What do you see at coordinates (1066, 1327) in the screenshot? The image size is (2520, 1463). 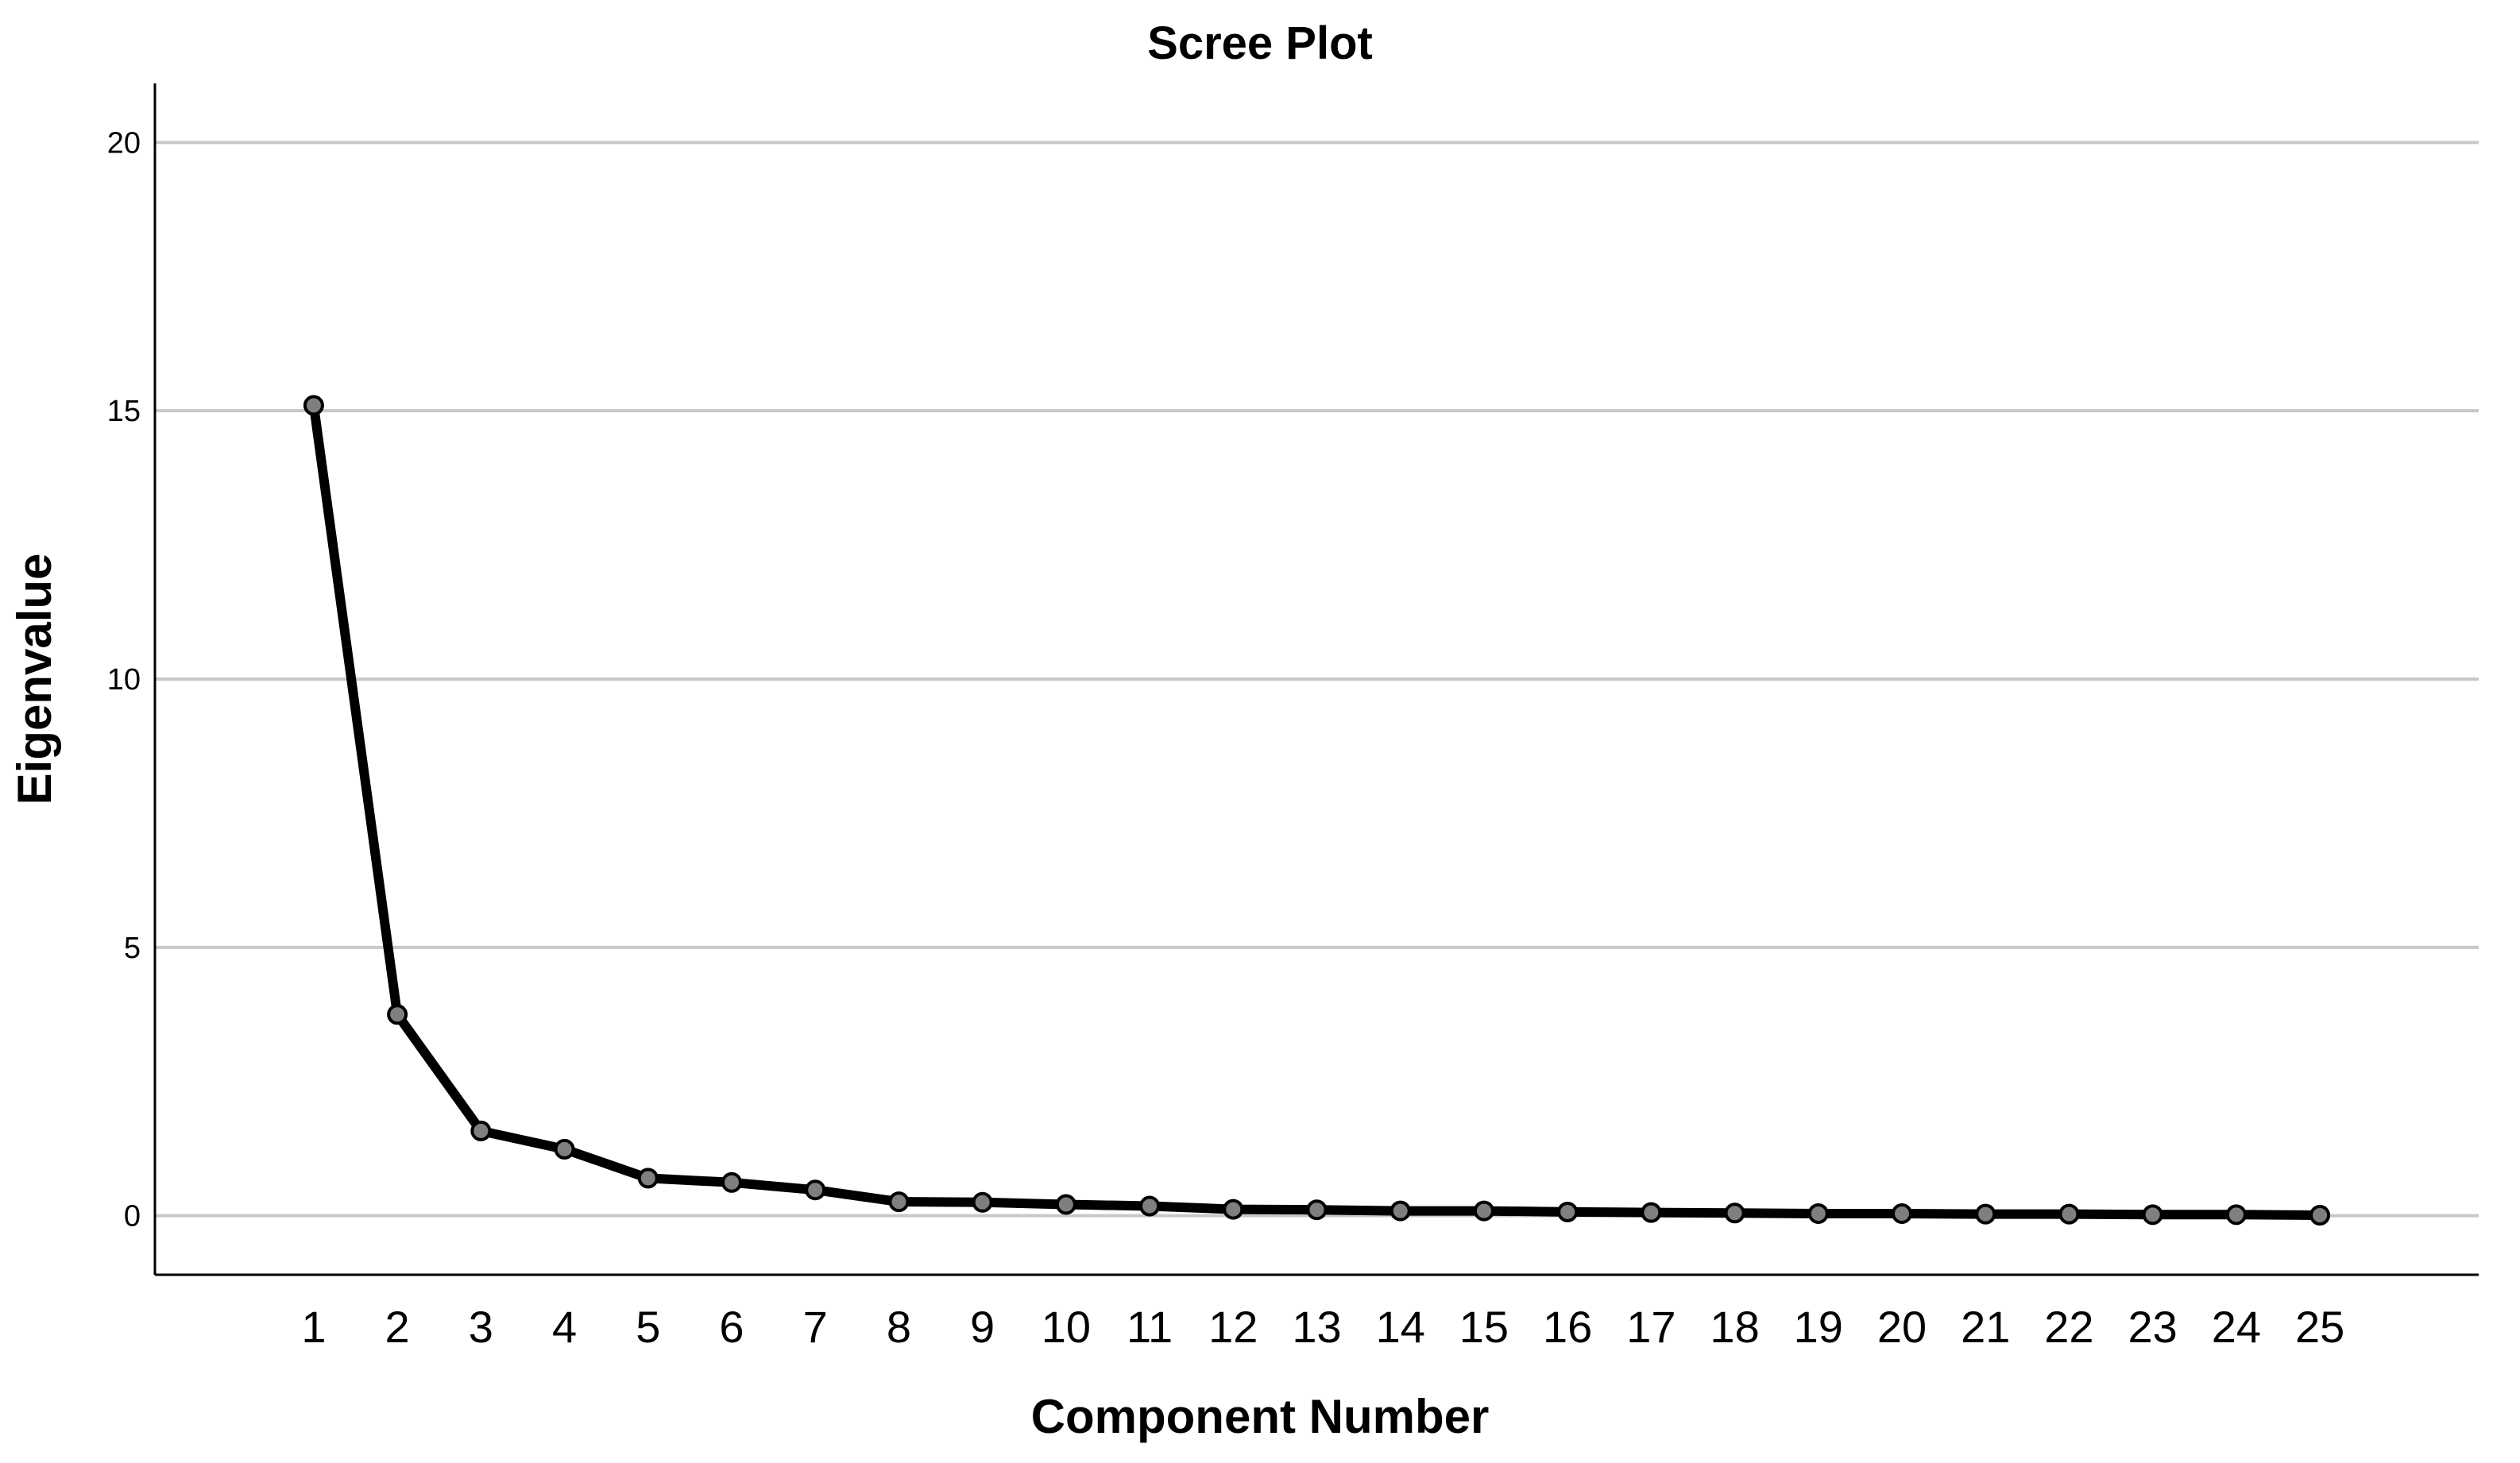 I see `x-tick-label: 10` at bounding box center [1066, 1327].